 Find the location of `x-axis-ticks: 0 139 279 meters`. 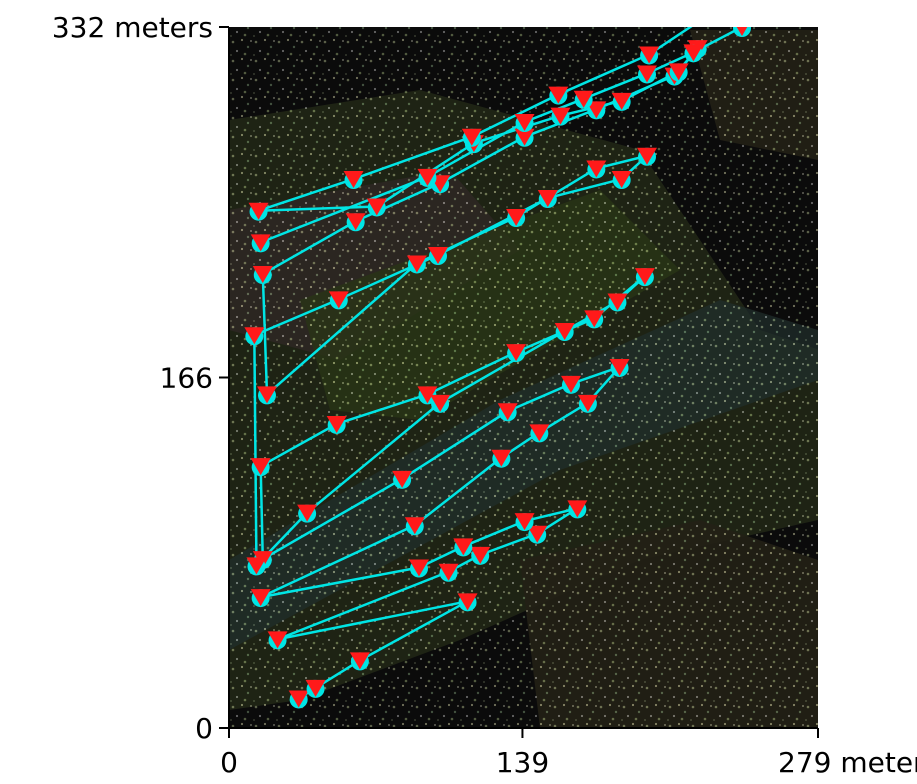

x-axis-ticks: 0 139 279 meters is located at coordinates (568, 753).